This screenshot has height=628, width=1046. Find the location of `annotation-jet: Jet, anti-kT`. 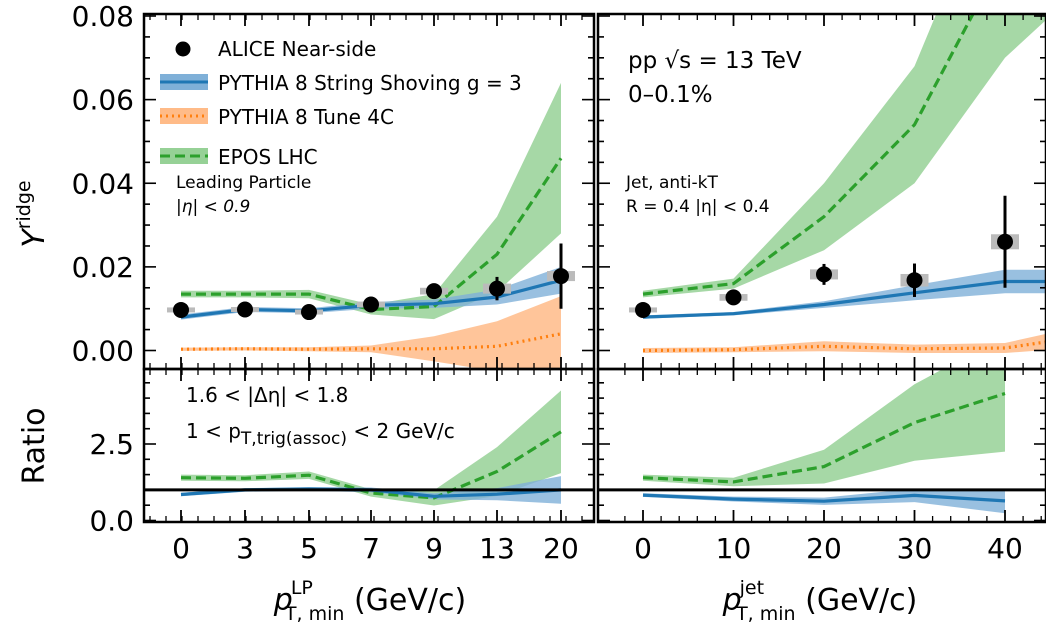

annotation-jet: Jet, anti-kT is located at coordinates (672, 183).